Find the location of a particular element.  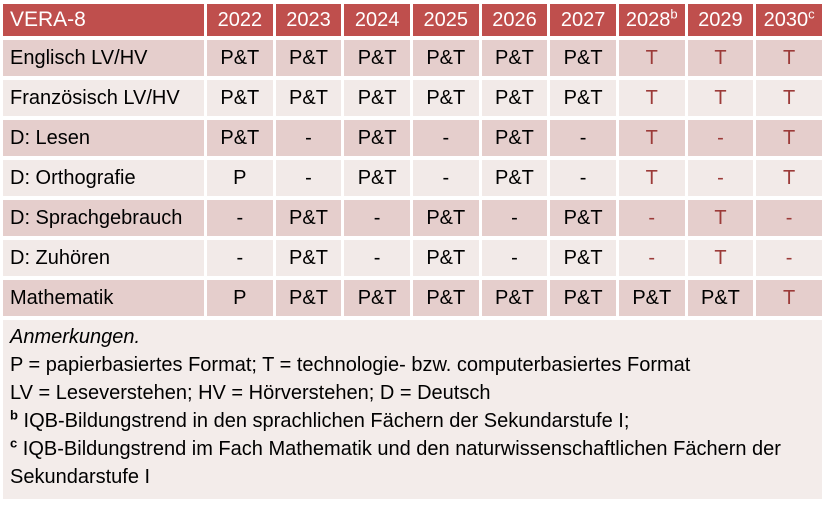

year-label: 2024 is located at coordinates (377, 19).